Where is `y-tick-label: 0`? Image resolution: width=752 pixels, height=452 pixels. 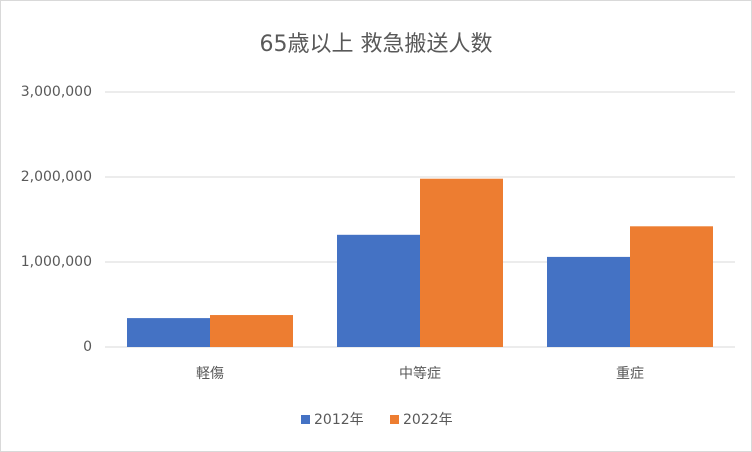 y-tick-label: 0 is located at coordinates (87, 347).